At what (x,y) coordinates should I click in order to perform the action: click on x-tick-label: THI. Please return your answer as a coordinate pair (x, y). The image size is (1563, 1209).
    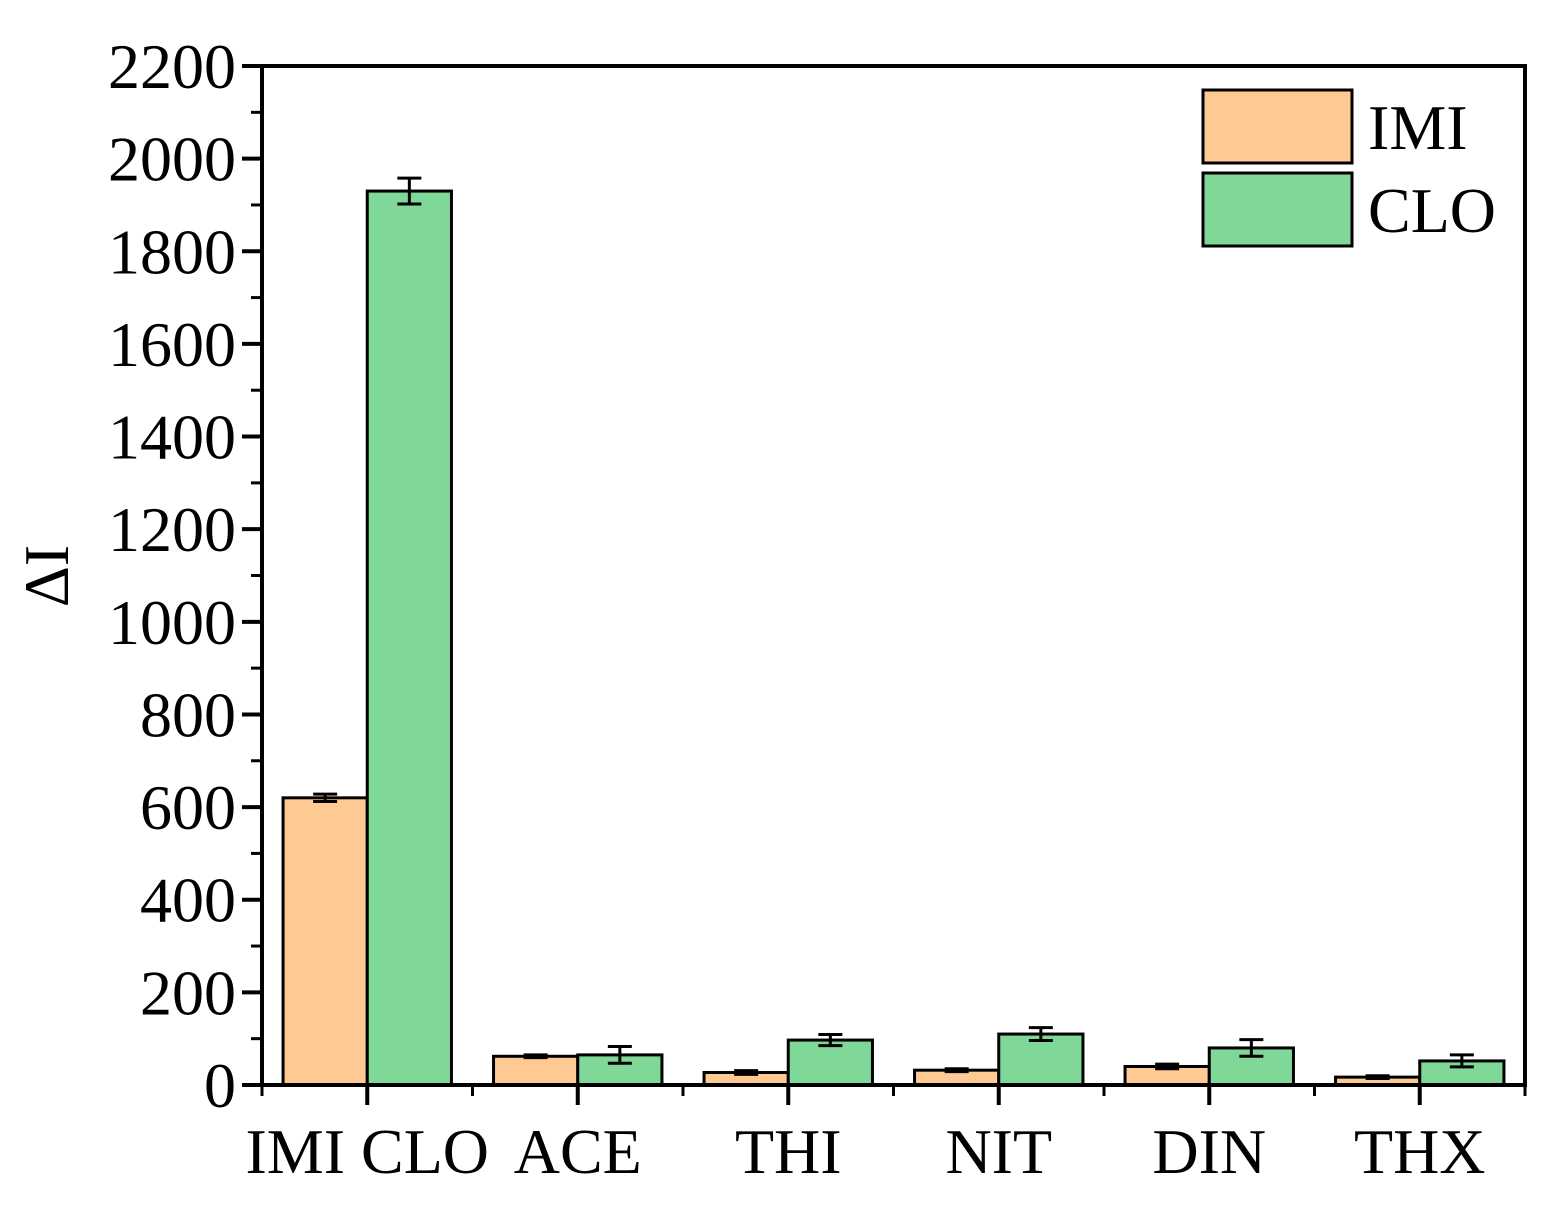
    Looking at the image, I should click on (788, 1151).